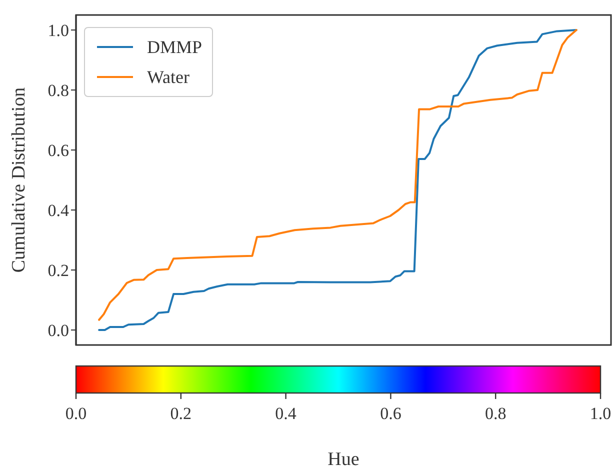 The height and width of the screenshot is (467, 615). Describe the element at coordinates (174, 47) in the screenshot. I see `legend-label: DMMP` at that location.